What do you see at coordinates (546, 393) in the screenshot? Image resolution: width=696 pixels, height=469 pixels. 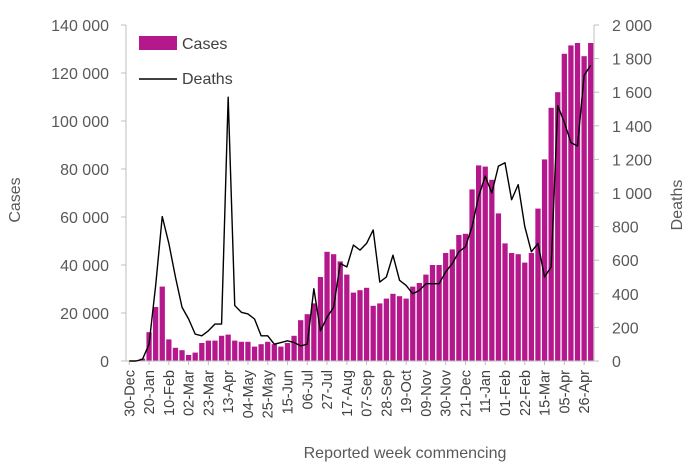 I see `x-tick-label-21: 15-Mar` at bounding box center [546, 393].